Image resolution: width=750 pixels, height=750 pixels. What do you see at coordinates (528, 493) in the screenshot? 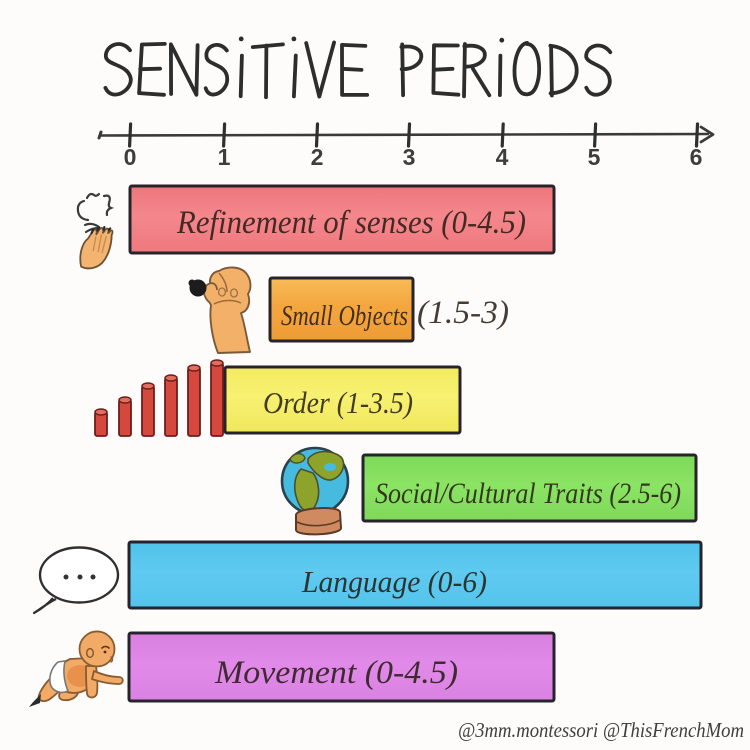
I see `svg-text: Social/Cultural Traits (2.5-6)` at bounding box center [528, 493].